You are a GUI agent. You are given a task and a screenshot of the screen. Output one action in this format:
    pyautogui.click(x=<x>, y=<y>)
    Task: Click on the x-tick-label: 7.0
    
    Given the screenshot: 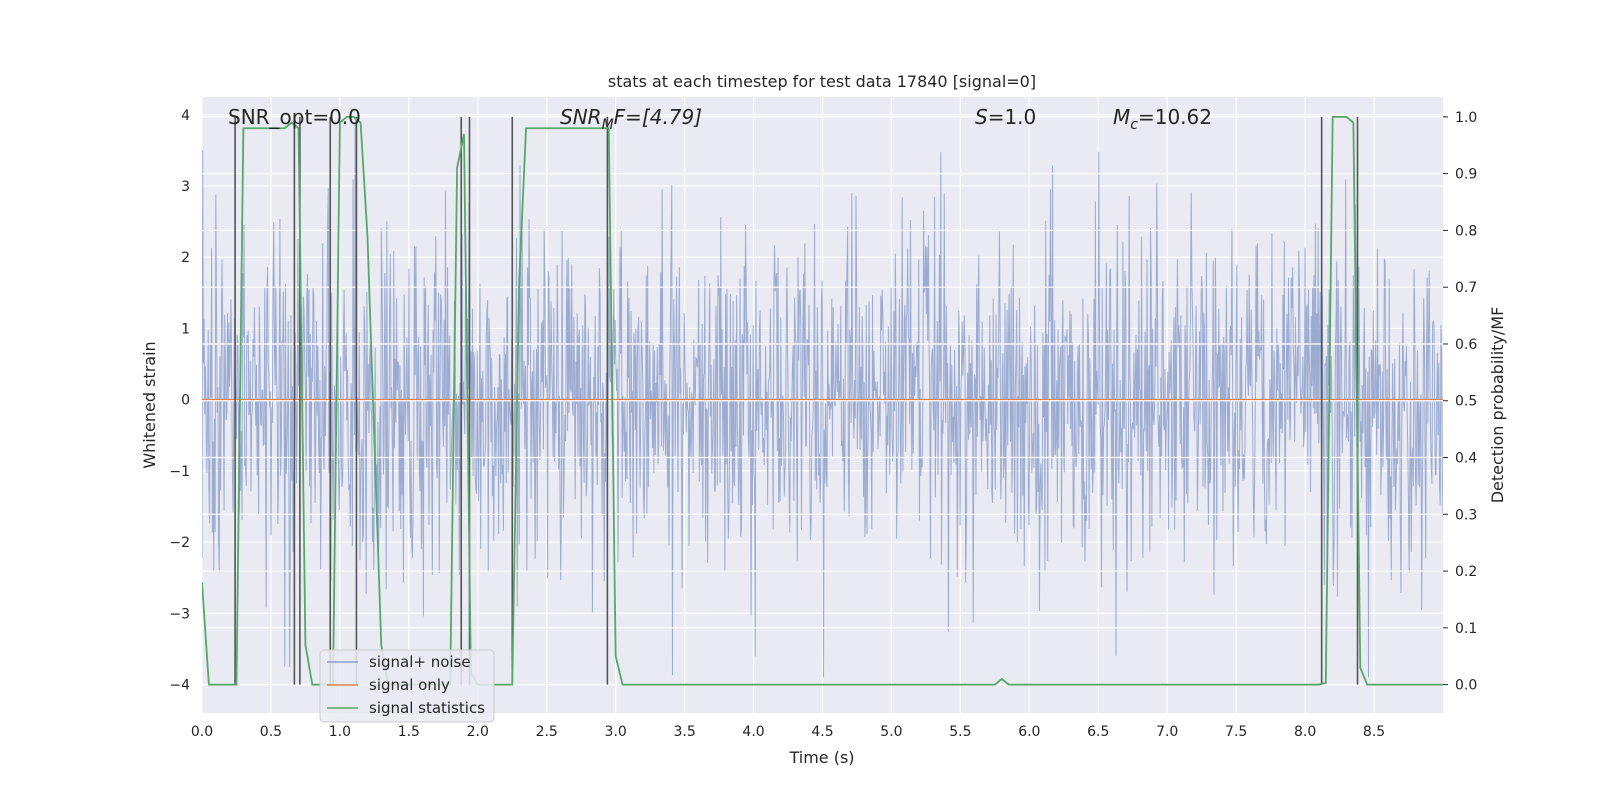 What is the action you would take?
    pyautogui.click(x=1167, y=732)
    